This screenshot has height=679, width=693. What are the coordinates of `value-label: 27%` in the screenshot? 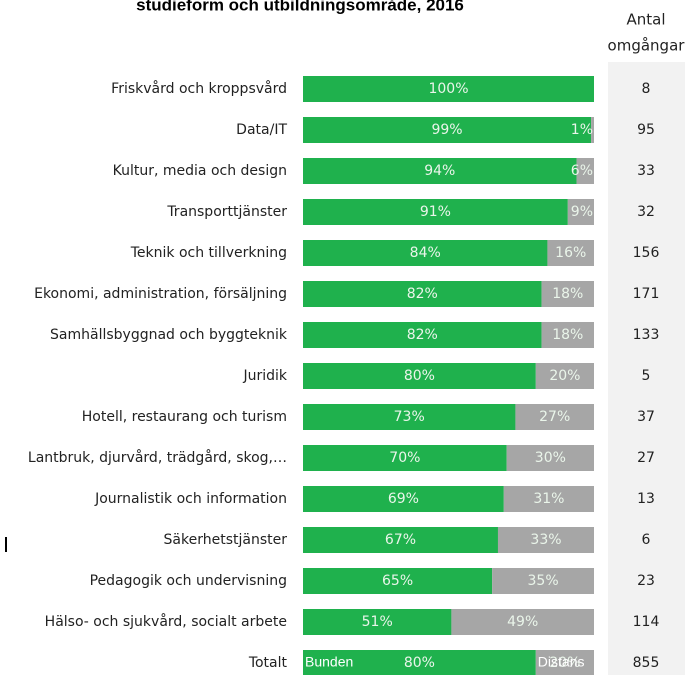 It's located at (554, 417).